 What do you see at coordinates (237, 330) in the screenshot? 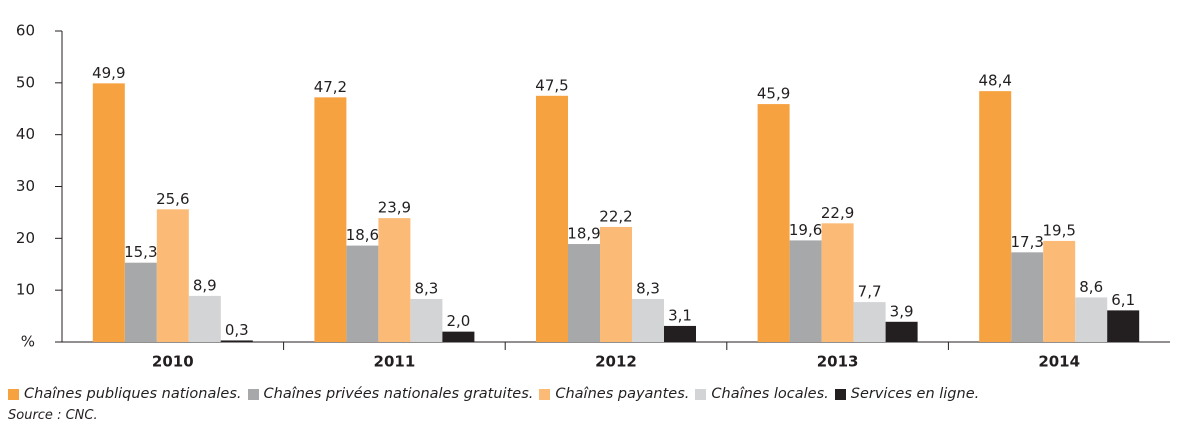
I see `value-label: 0,3` at bounding box center [237, 330].